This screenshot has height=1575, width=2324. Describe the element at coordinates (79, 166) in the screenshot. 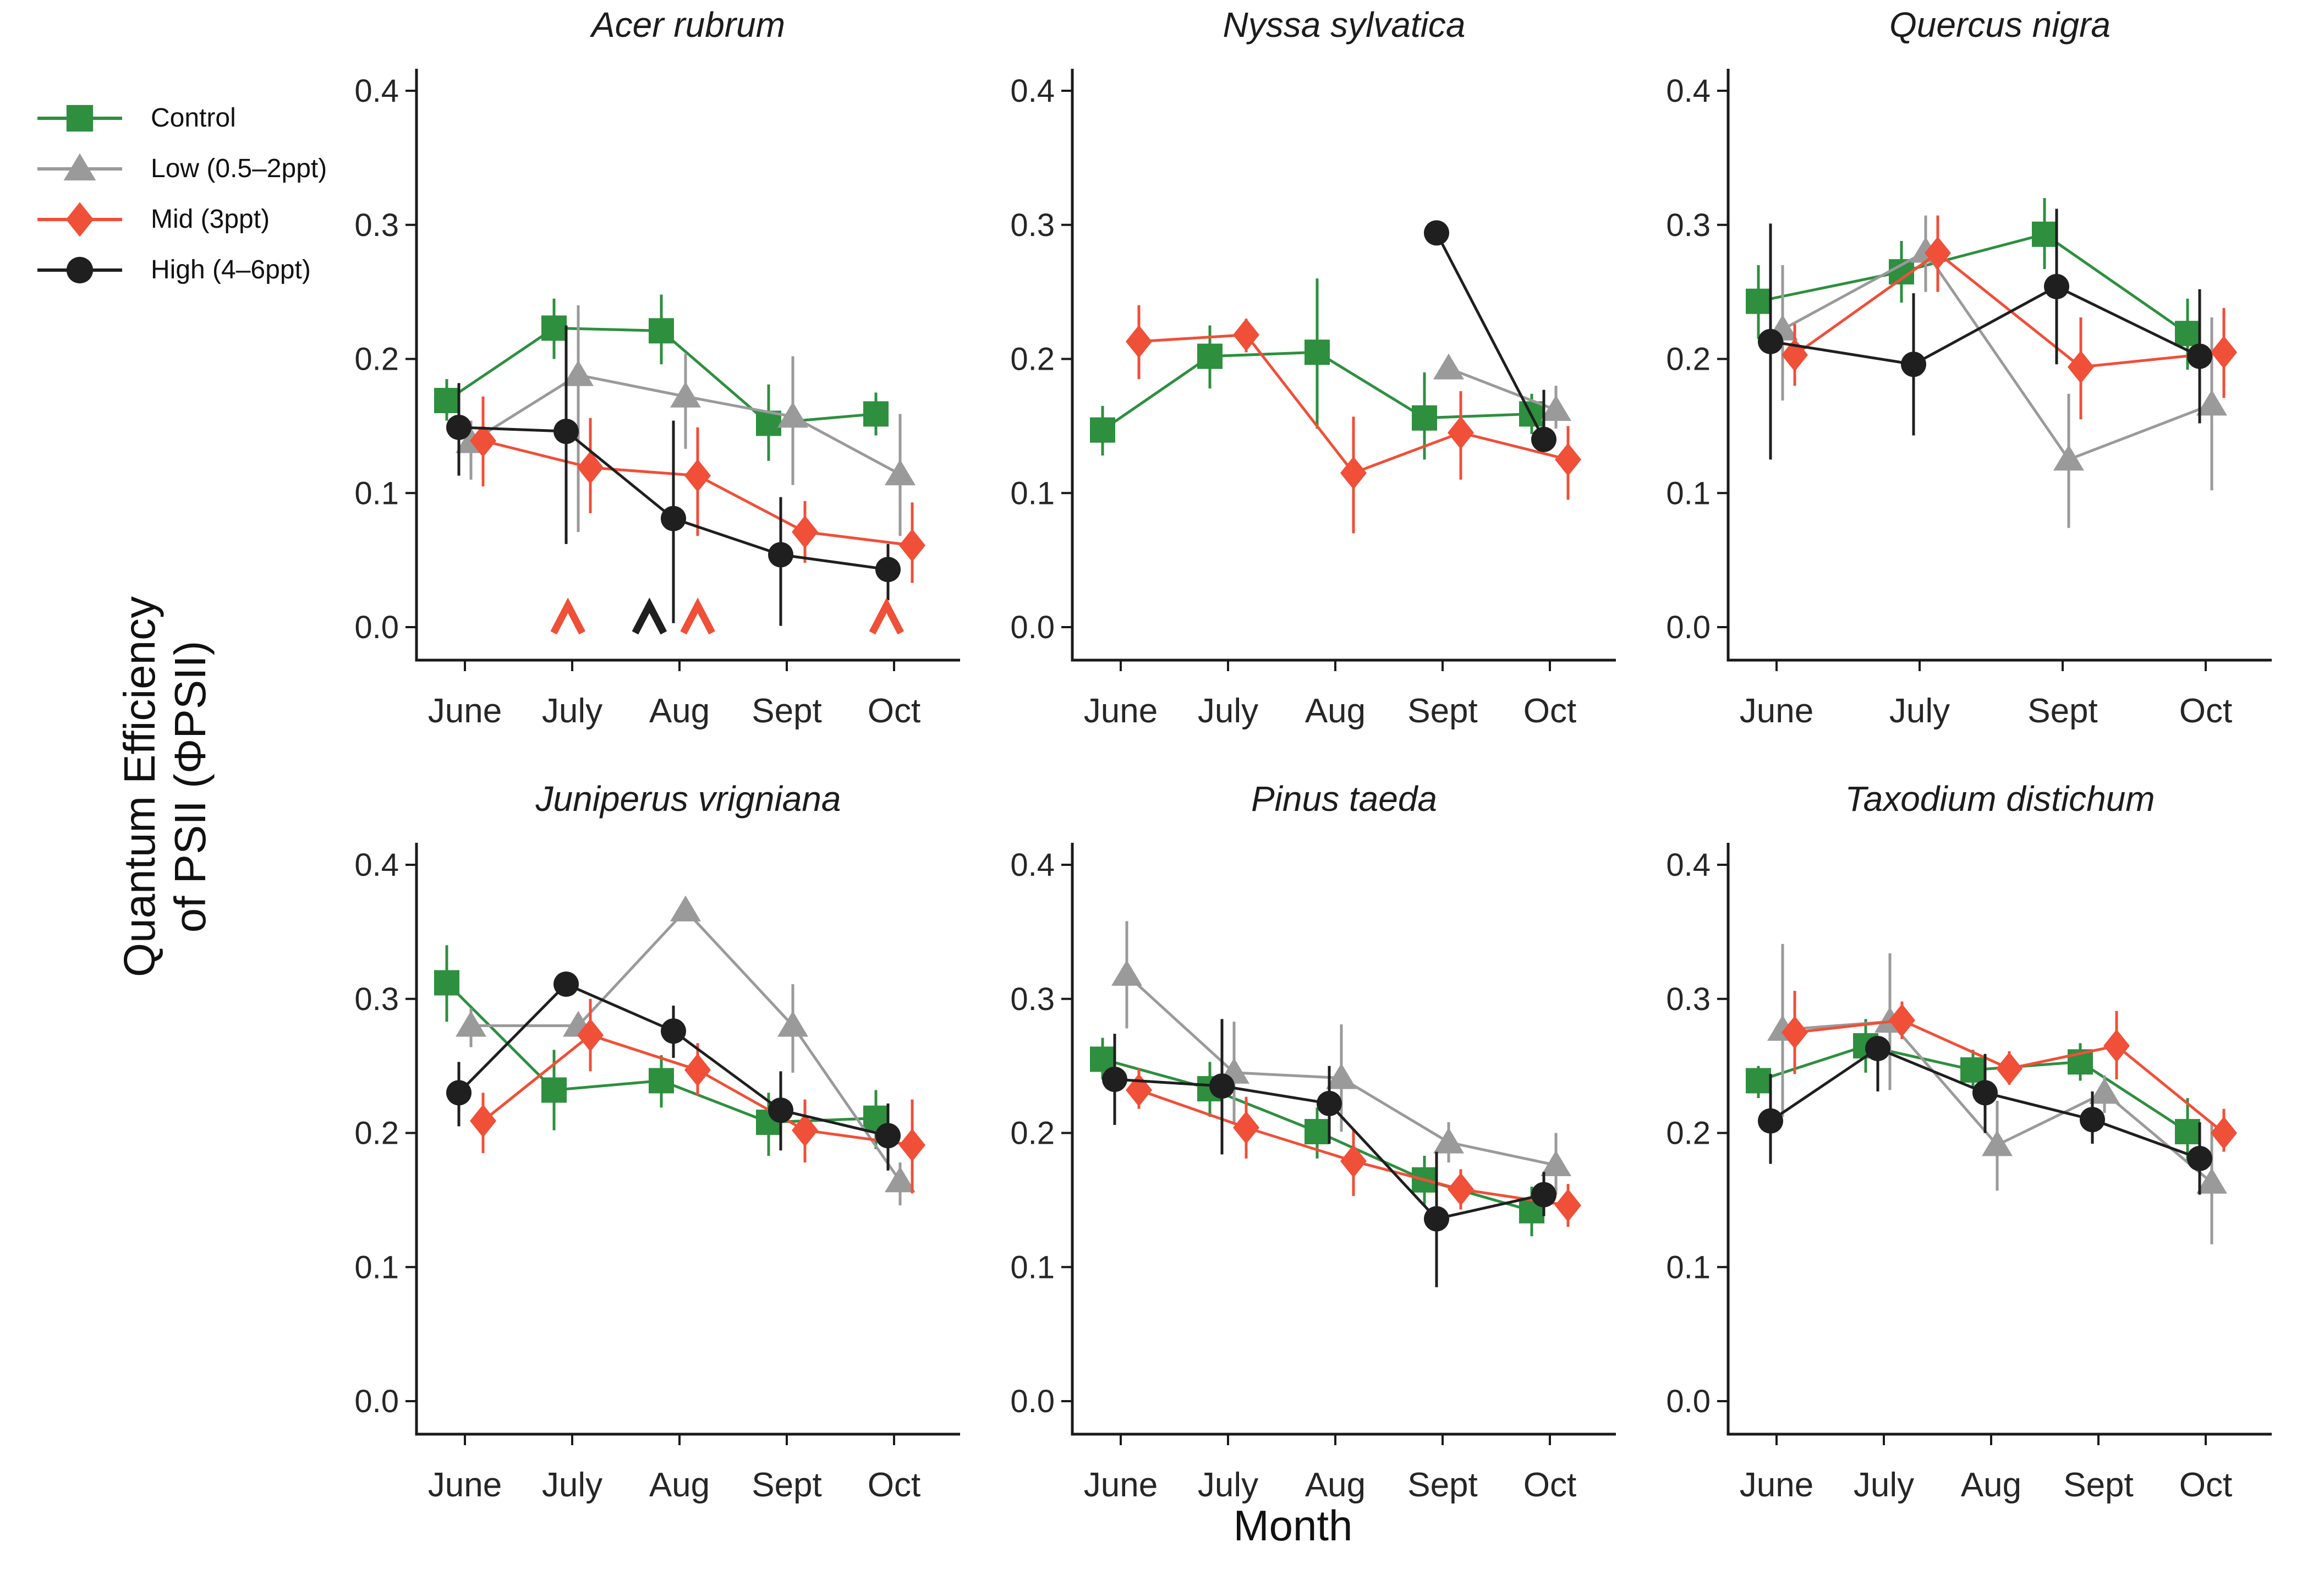

I see `low-triangle-icon` at that location.